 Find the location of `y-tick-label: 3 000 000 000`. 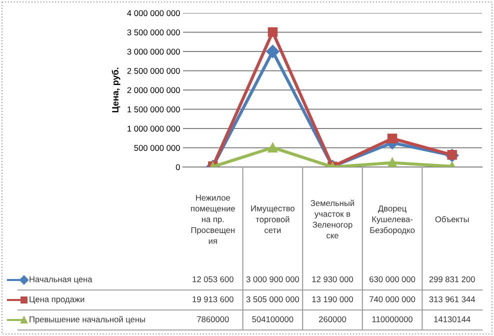

y-tick-label: 3 000 000 000 is located at coordinates (153, 51).